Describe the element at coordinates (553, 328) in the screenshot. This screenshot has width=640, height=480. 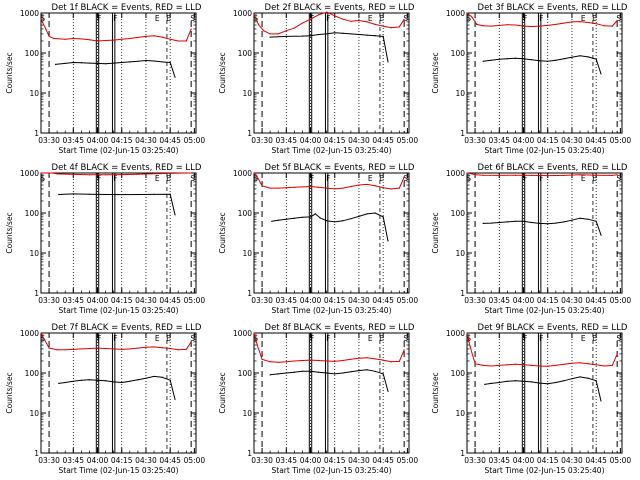
I see `panel-title: Det 9f BLACK = Events, RED = LLD` at that location.